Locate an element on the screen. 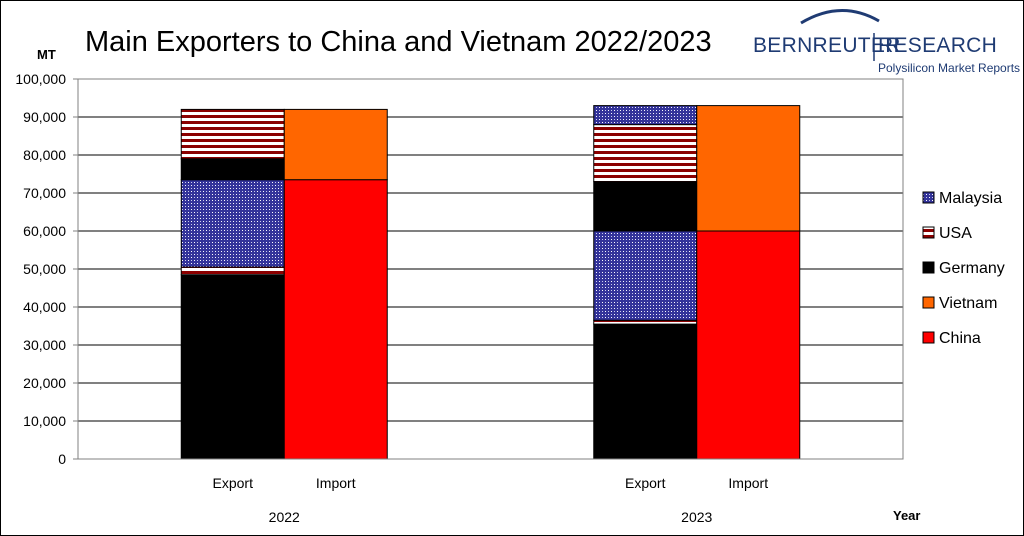  logo-name-right: RESEARCH is located at coordinates (937, 45).